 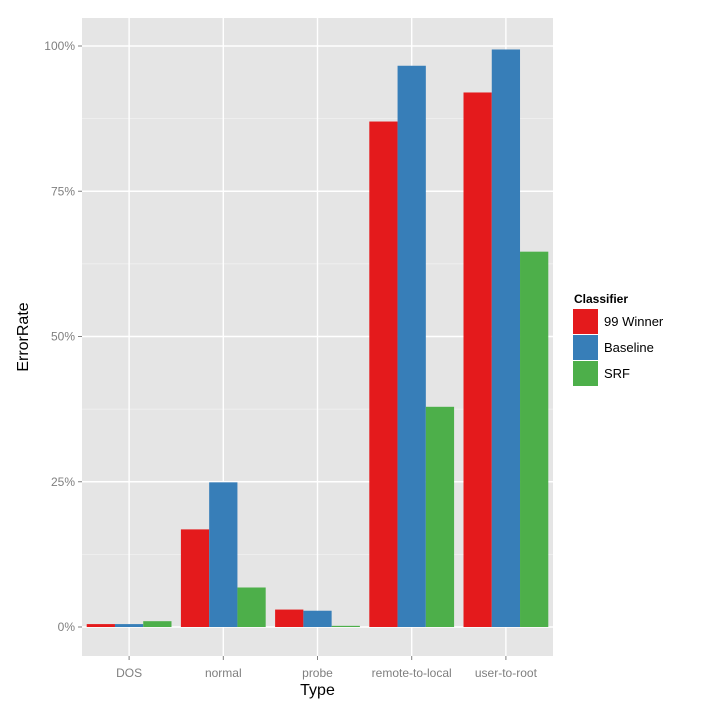 What do you see at coordinates (617, 373) in the screenshot?
I see `legend-label: SRF` at bounding box center [617, 373].